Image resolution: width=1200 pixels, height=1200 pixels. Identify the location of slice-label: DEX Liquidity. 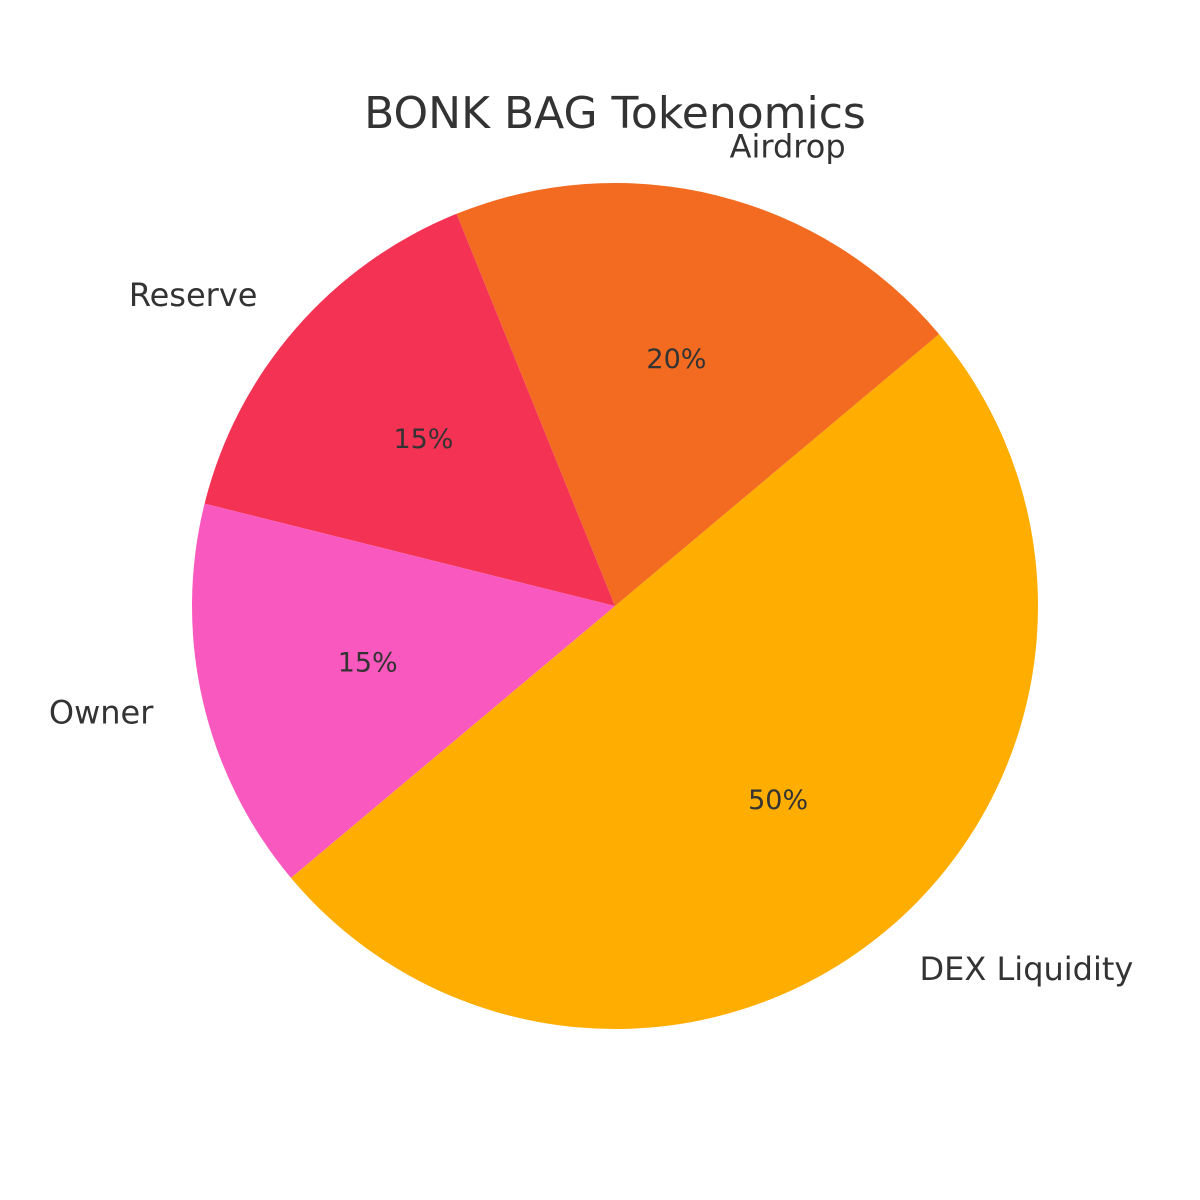
(1027, 969).